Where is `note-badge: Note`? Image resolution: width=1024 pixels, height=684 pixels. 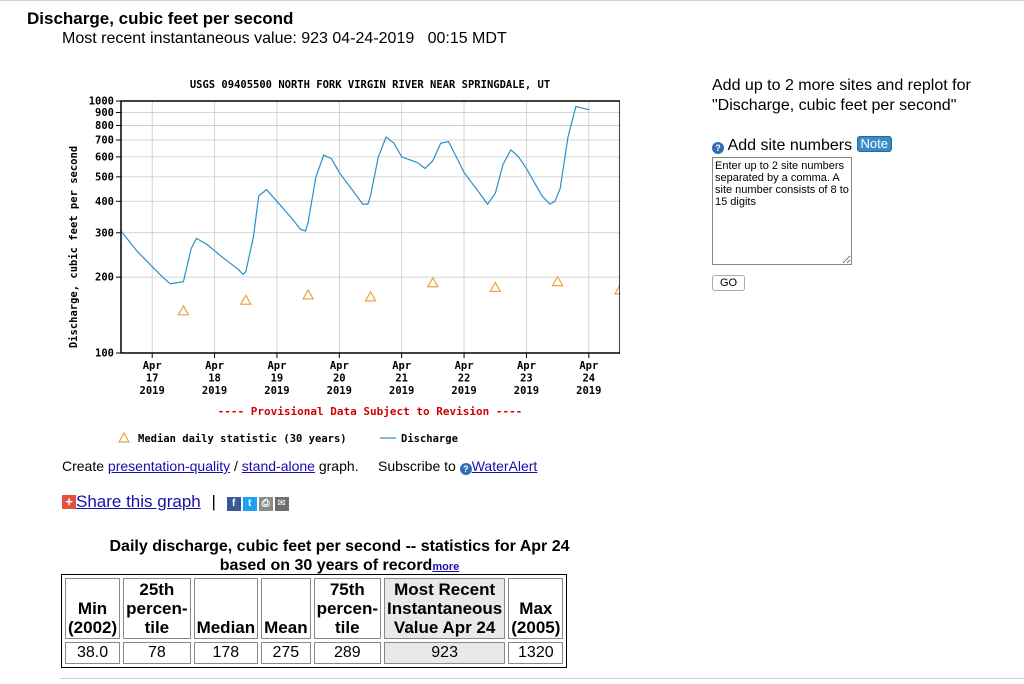 note-badge: Note is located at coordinates (874, 144).